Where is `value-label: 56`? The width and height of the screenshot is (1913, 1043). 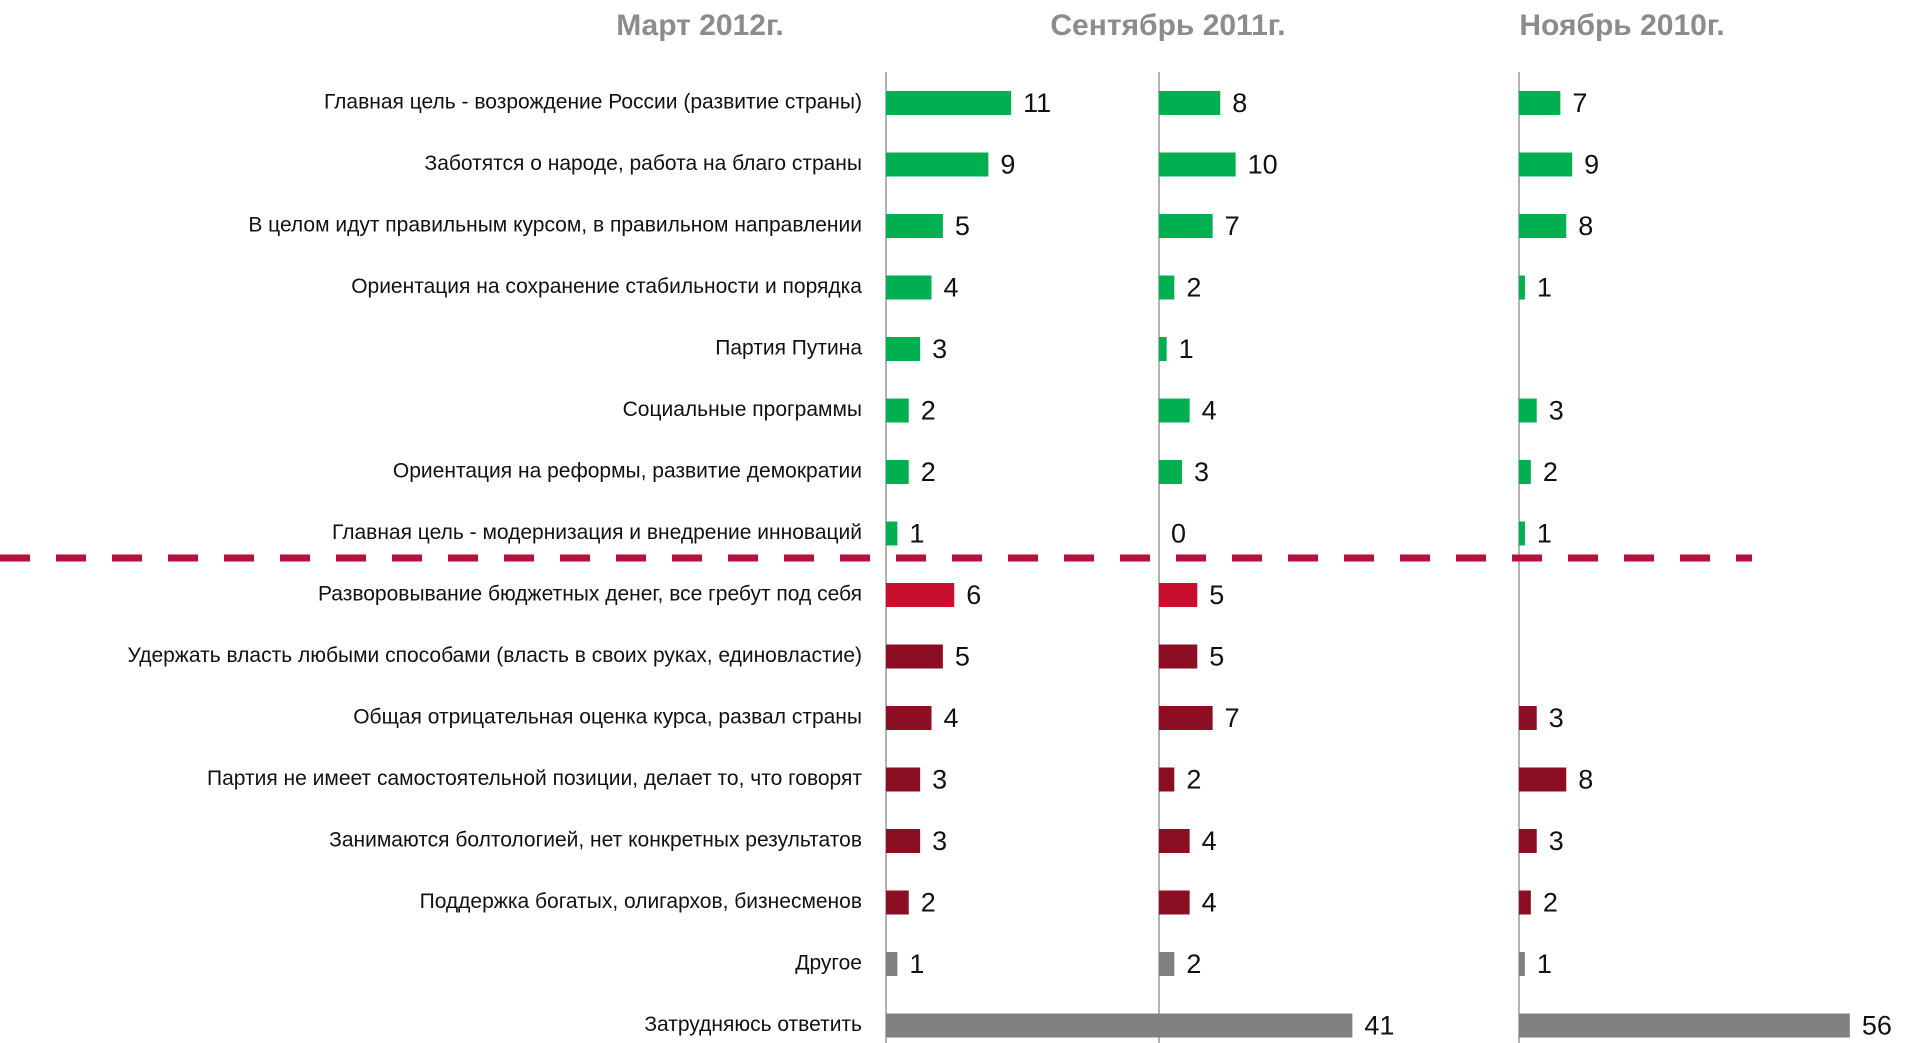 value-label: 56 is located at coordinates (1877, 1026).